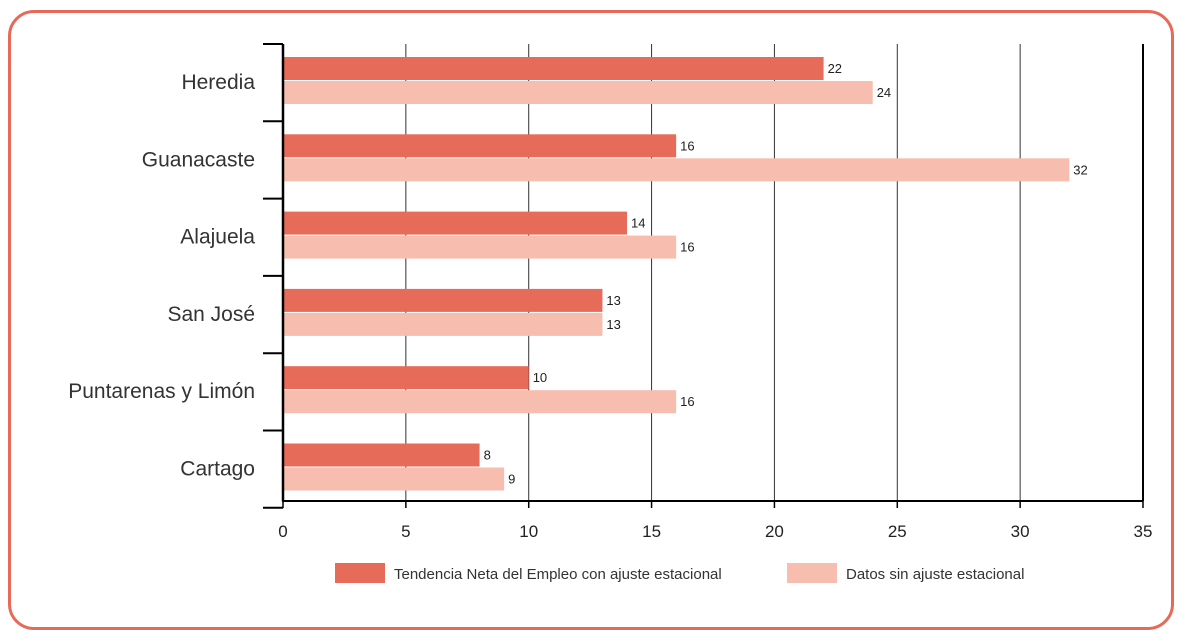 The width and height of the screenshot is (1180, 630). What do you see at coordinates (217, 237) in the screenshot?
I see `category-label-2: Alajuela` at bounding box center [217, 237].